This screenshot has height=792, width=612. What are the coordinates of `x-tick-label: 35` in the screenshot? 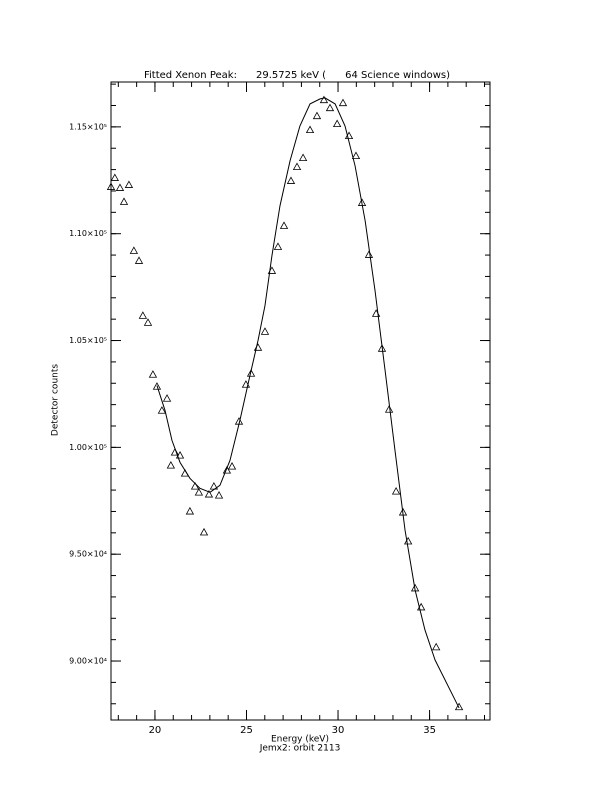 It's located at (429, 730).